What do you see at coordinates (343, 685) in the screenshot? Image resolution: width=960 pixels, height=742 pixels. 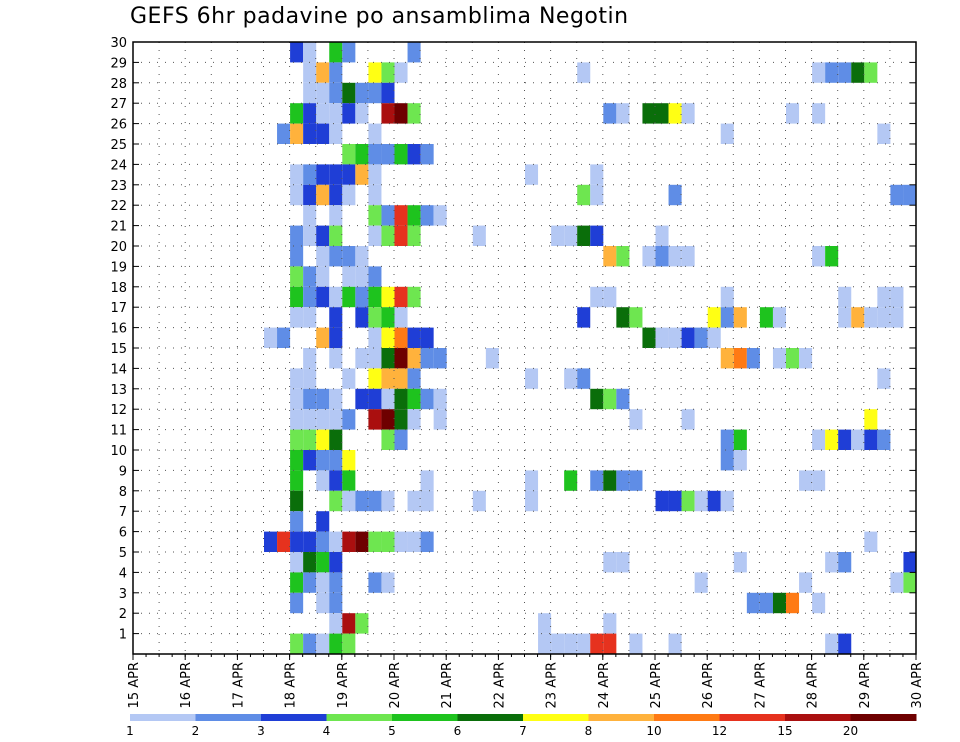 I see `x-tick-label: 19 APR` at bounding box center [343, 685].